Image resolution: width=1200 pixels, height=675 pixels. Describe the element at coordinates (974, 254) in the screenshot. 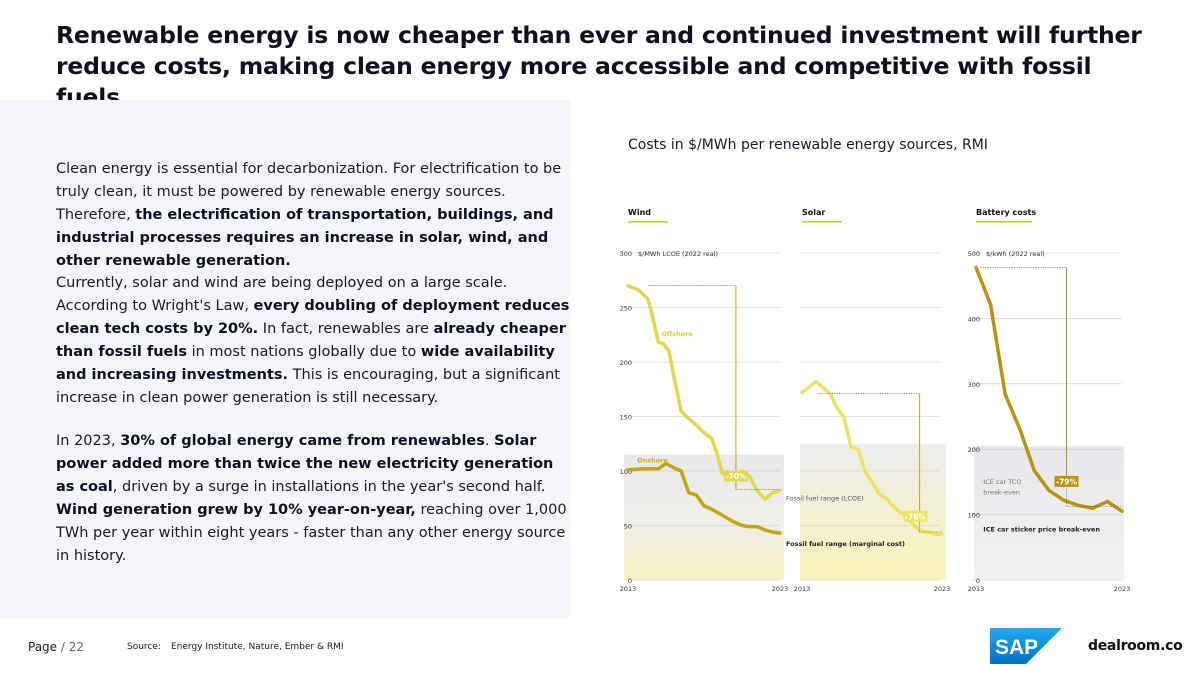

I see `y-tick-label: 500` at that location.